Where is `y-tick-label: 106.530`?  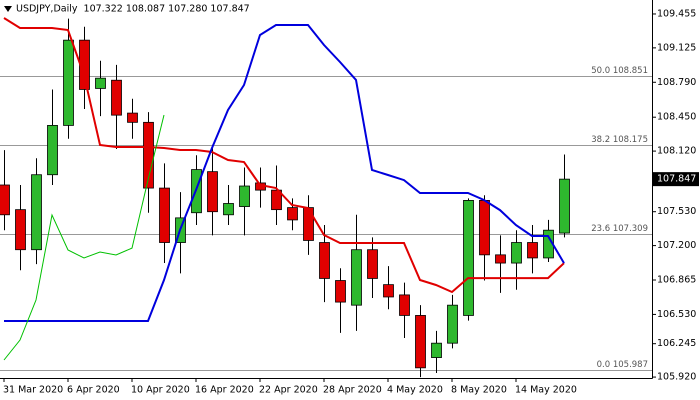
y-tick-label: 106.530 is located at coordinates (676, 314).